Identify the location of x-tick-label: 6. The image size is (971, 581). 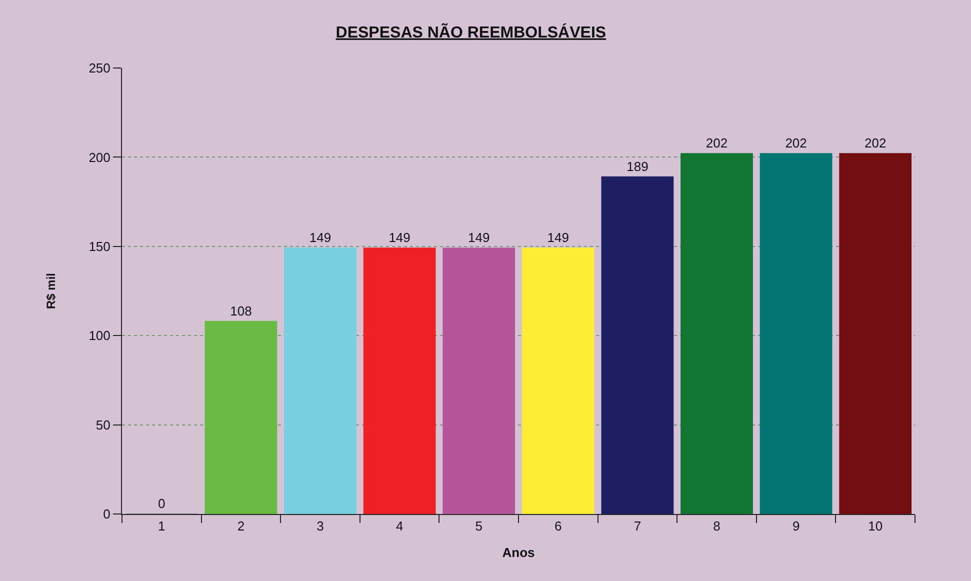
(558, 526).